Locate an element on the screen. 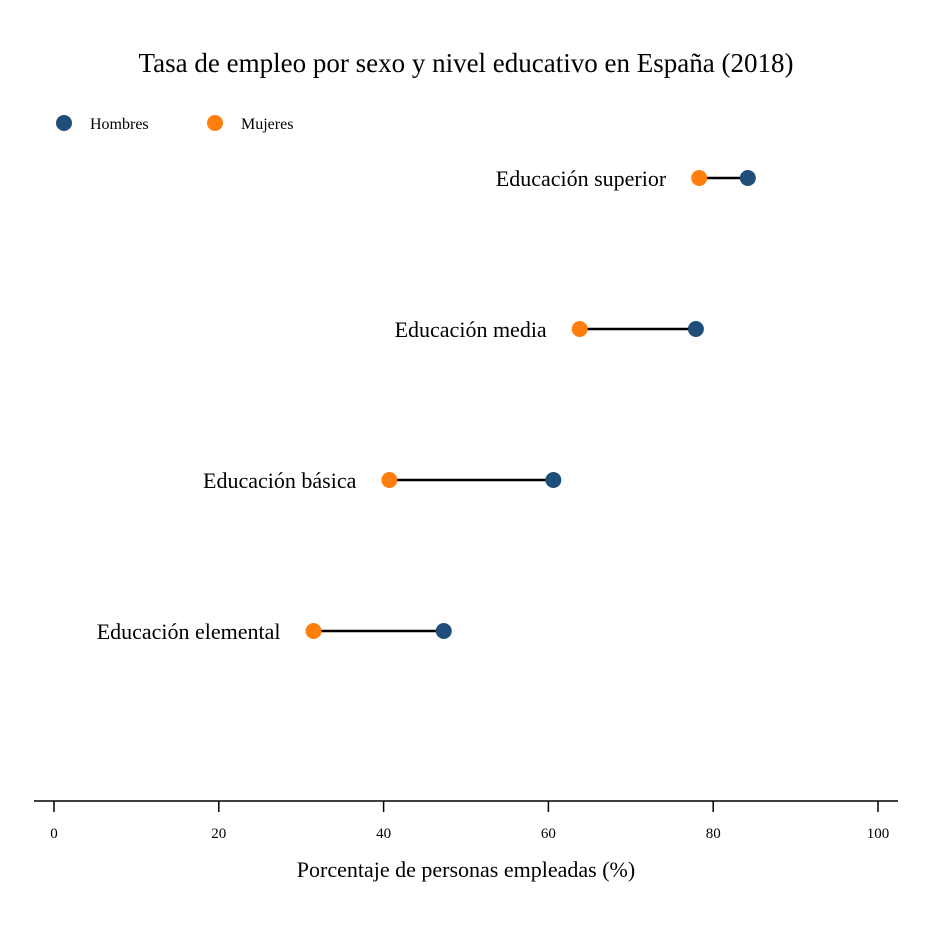  category-row: Educación elemental is located at coordinates (274, 631).